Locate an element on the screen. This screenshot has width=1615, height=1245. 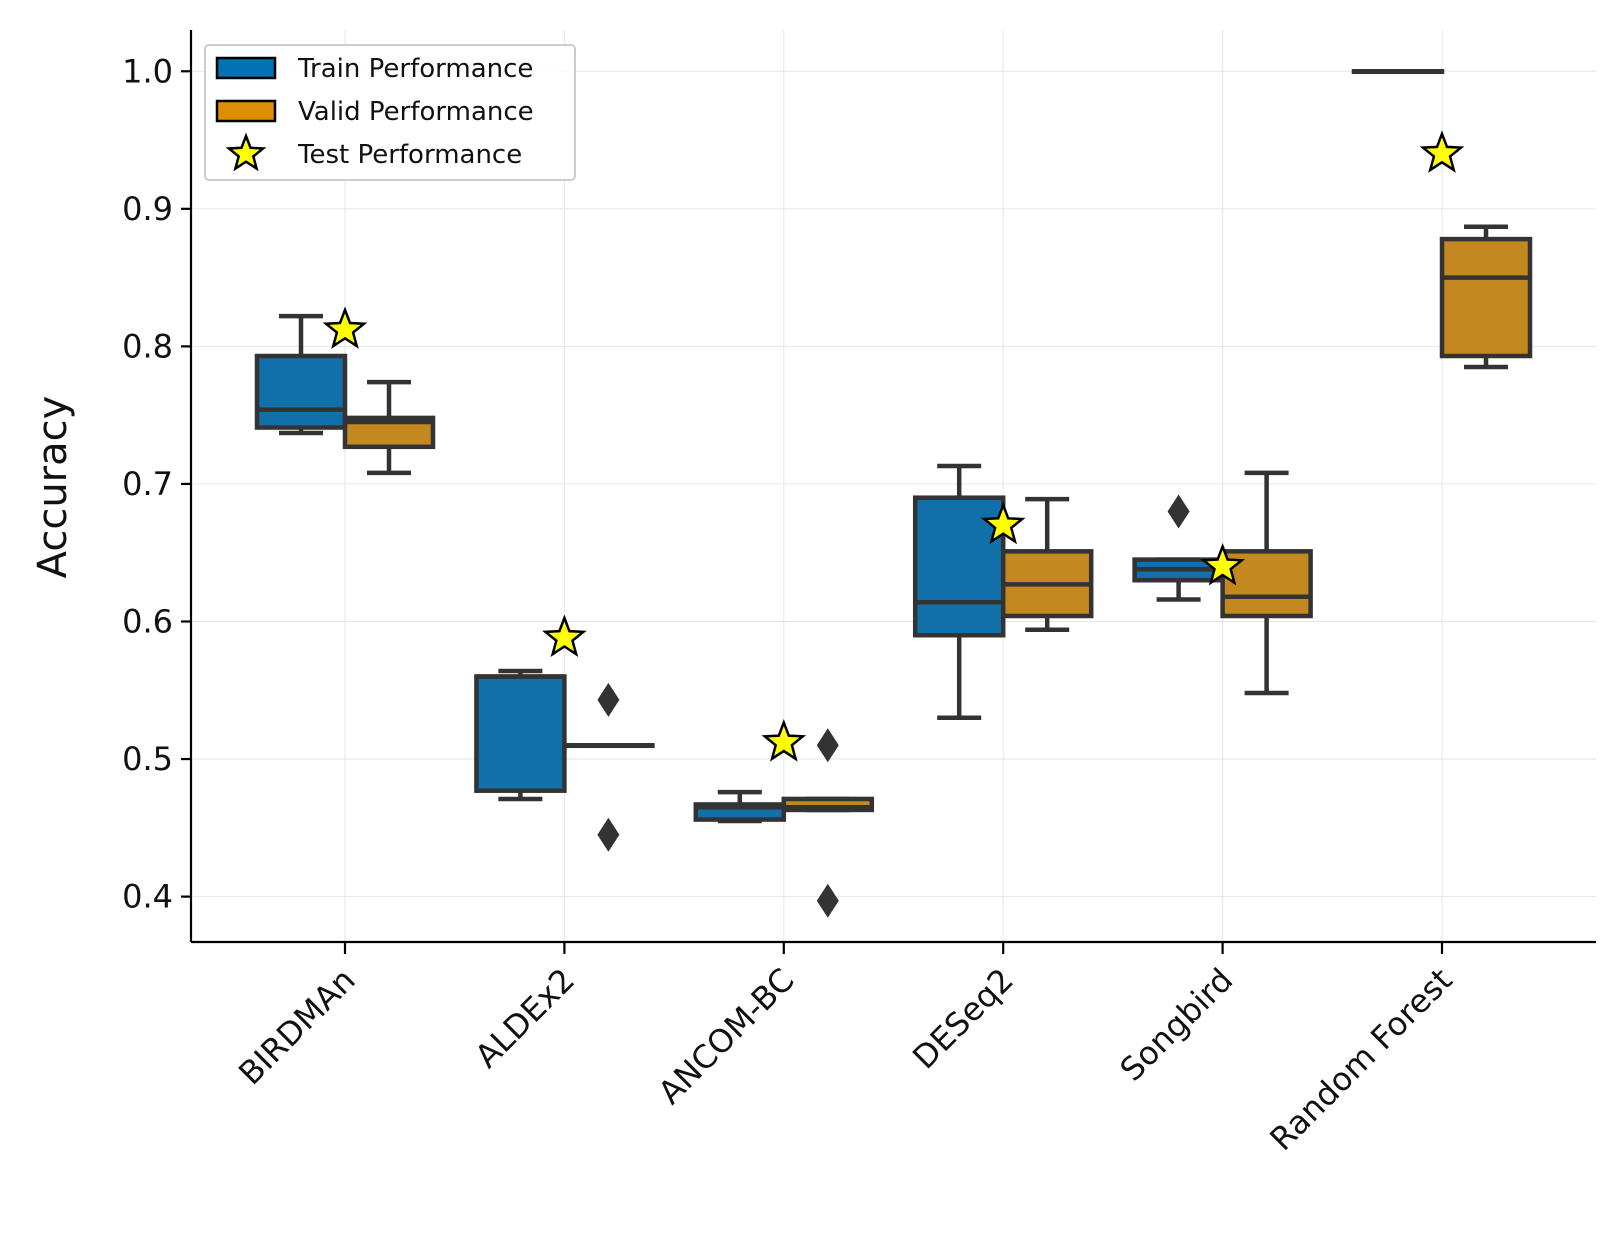
legend-label: Test Performance is located at coordinates (409, 155).